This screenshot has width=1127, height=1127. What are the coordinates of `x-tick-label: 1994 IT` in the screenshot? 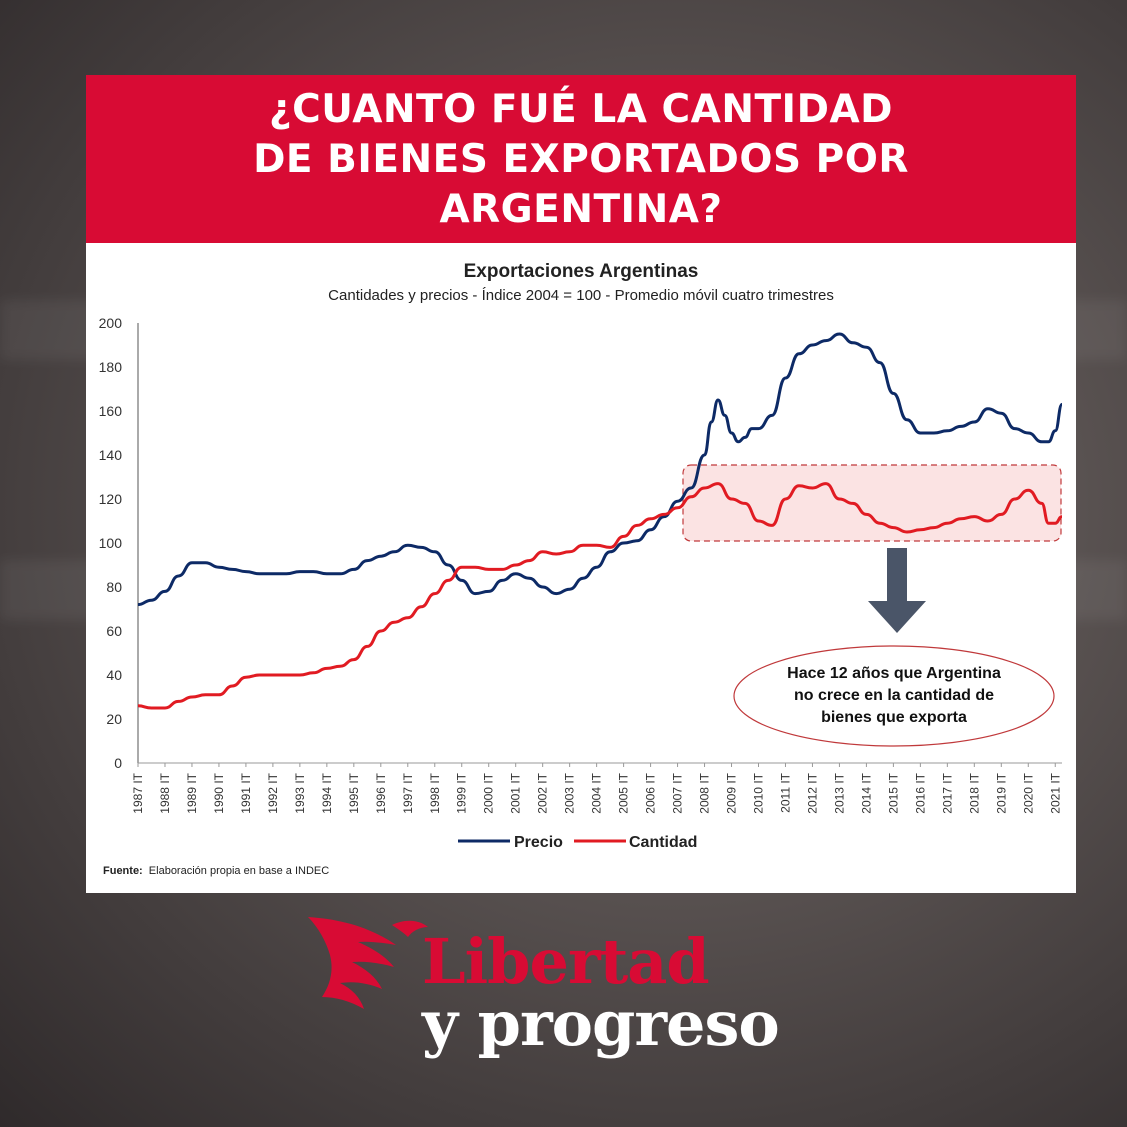 It's located at (327, 792).